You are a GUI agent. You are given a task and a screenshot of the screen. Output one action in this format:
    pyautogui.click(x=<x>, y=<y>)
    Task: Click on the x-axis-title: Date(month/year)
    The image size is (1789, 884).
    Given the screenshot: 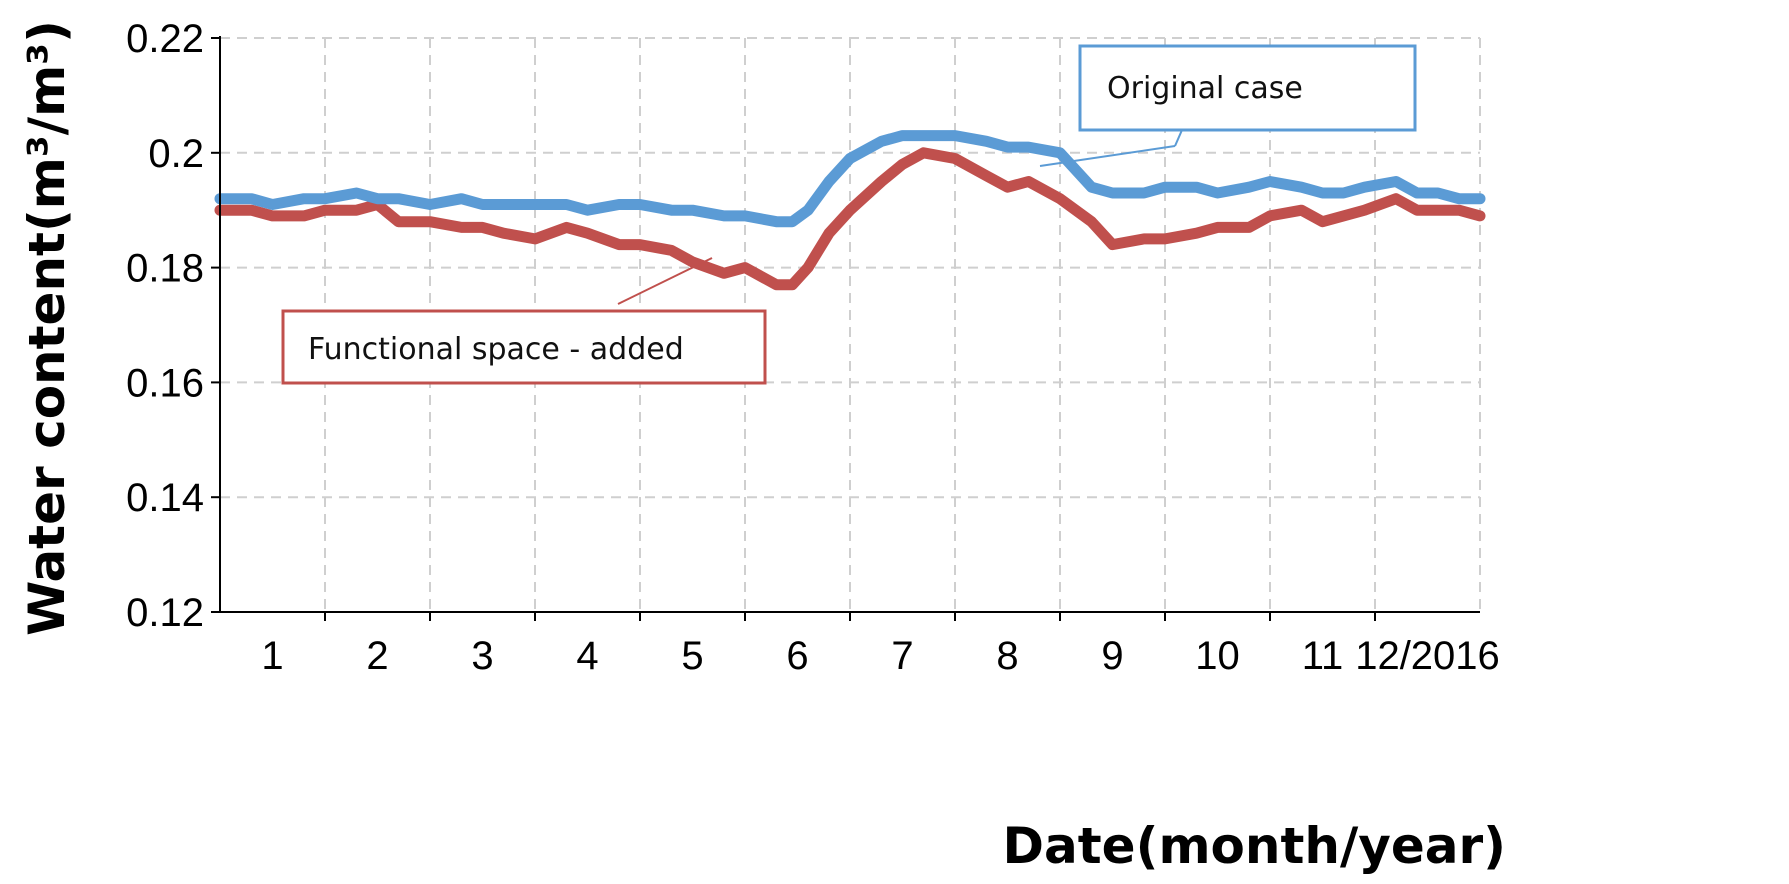 What is the action you would take?
    pyautogui.click(x=1254, y=846)
    